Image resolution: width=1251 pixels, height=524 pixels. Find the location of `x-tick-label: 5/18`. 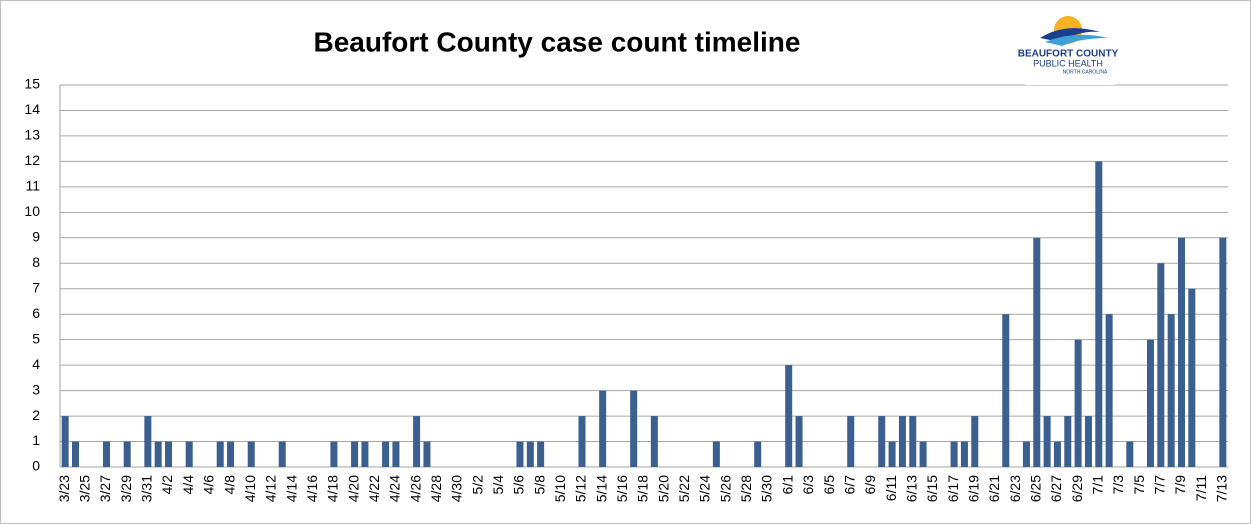

x-tick-label: 5/18 is located at coordinates (643, 488).